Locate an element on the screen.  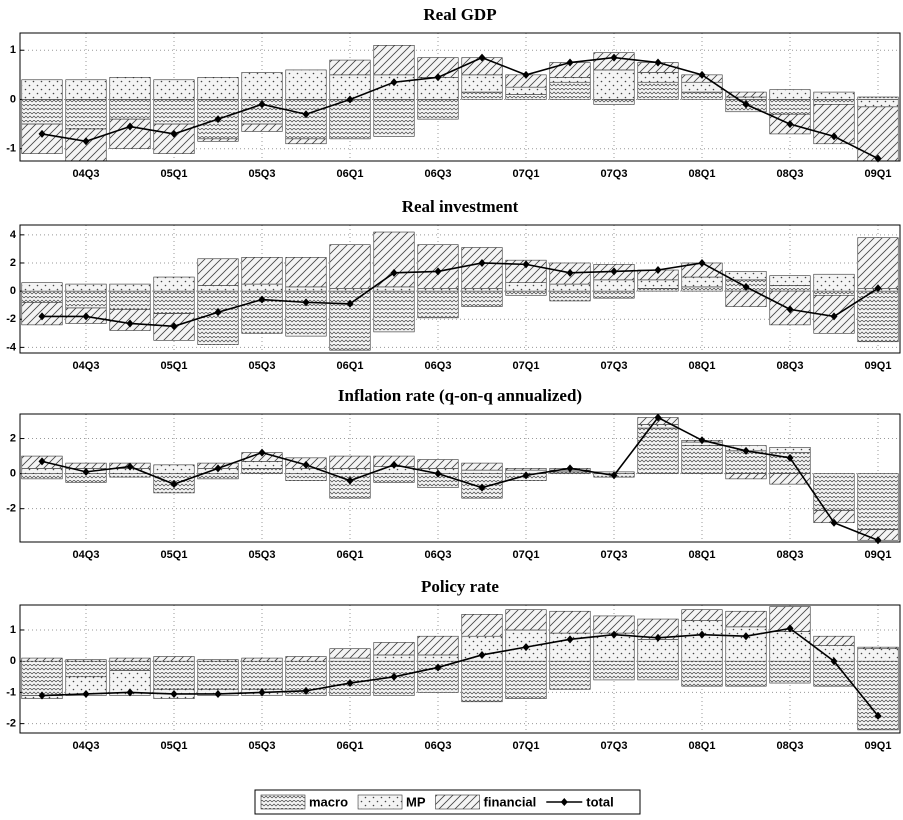
legend-label: total is located at coordinates (599, 801).